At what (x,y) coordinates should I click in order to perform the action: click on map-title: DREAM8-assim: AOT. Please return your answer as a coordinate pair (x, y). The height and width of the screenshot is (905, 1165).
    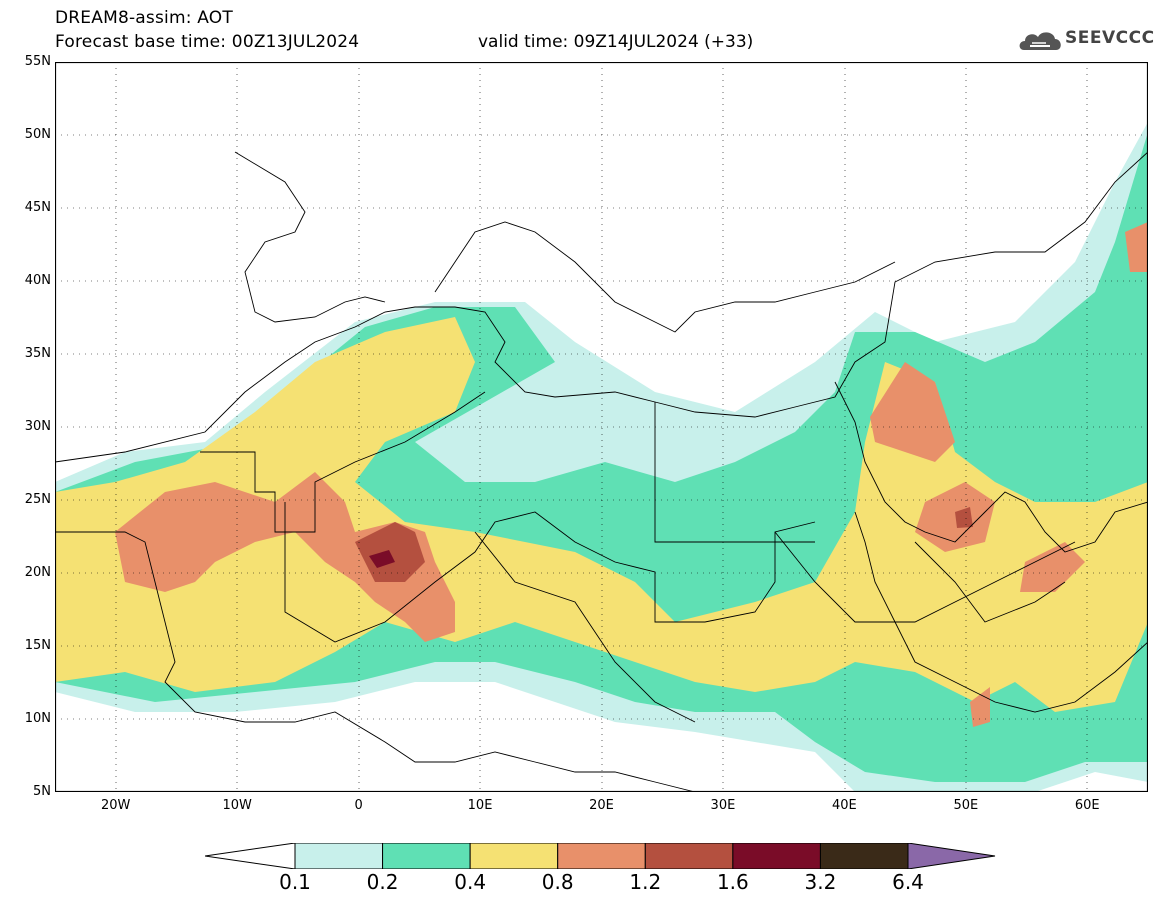
    Looking at the image, I should click on (144, 18).